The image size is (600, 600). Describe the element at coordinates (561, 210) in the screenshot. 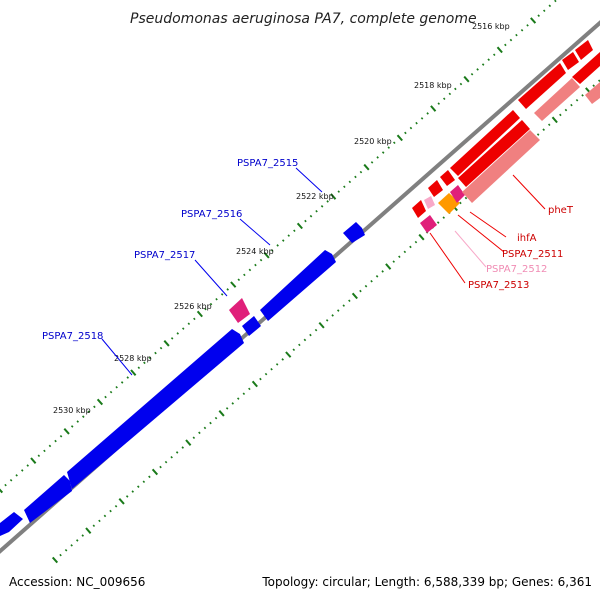

I see `gene-label-pheT: pheT` at that location.